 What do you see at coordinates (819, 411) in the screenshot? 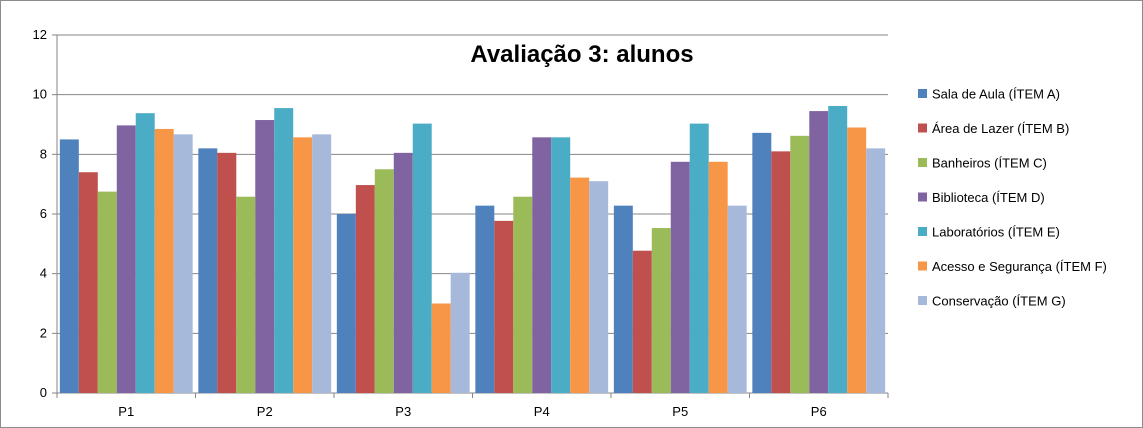
I see `x-tick-label: P6` at bounding box center [819, 411].